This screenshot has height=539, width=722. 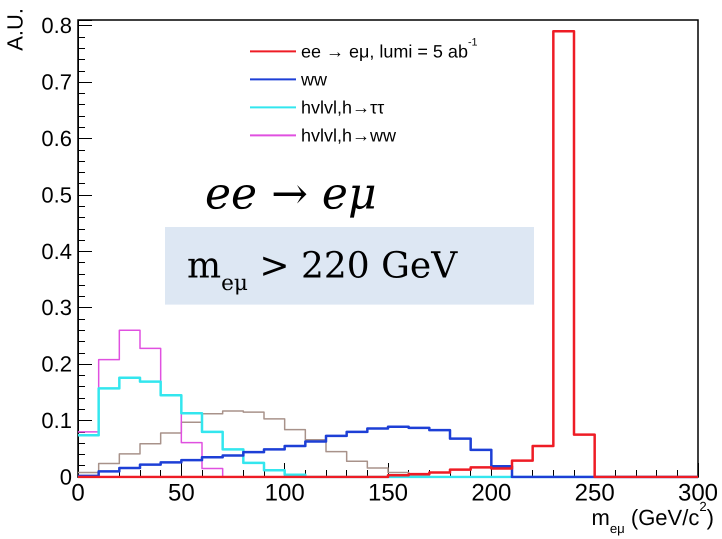 What do you see at coordinates (15, 29) in the screenshot?
I see `y-axis-title: A.U.` at bounding box center [15, 29].